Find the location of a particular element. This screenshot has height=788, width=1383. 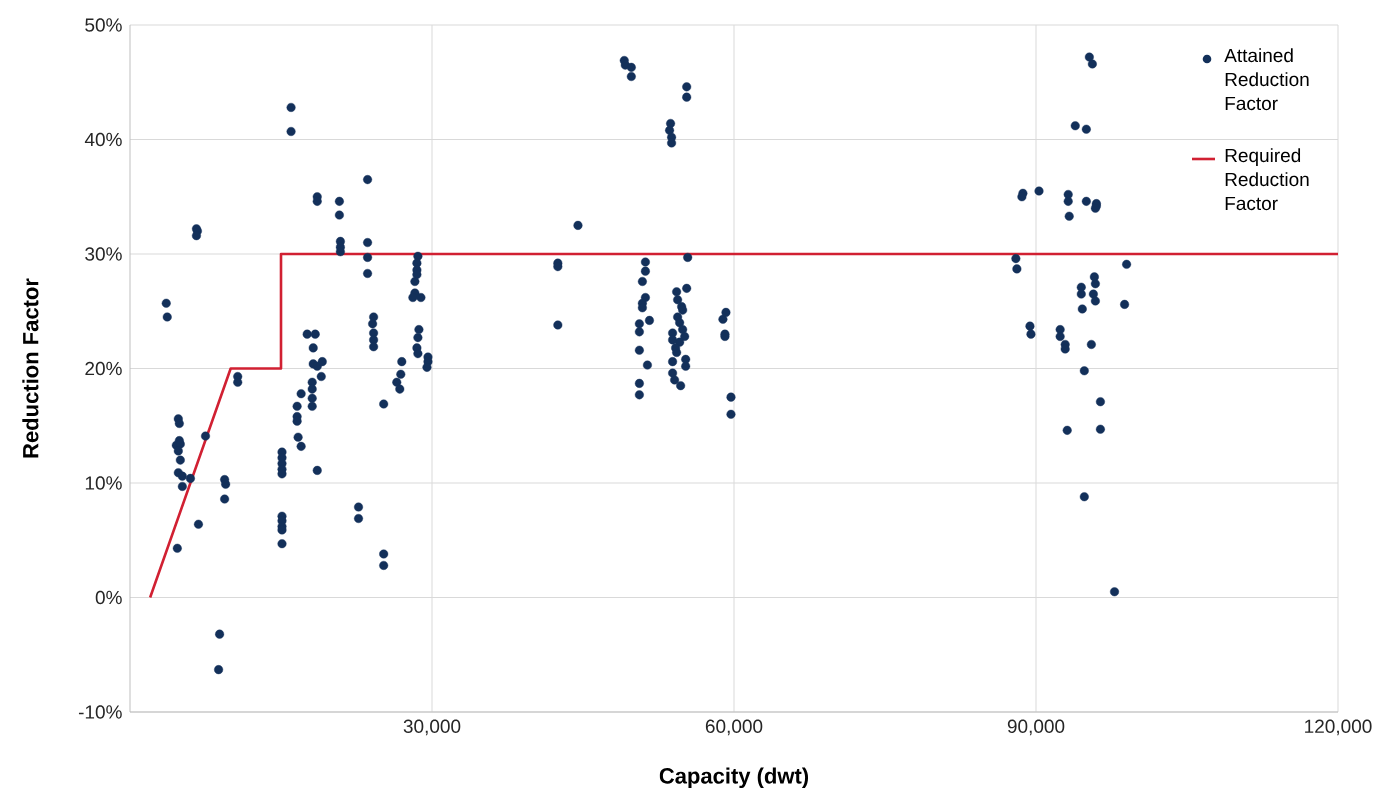

legend-label: Required Reduction Factor is located at coordinates (1267, 179).